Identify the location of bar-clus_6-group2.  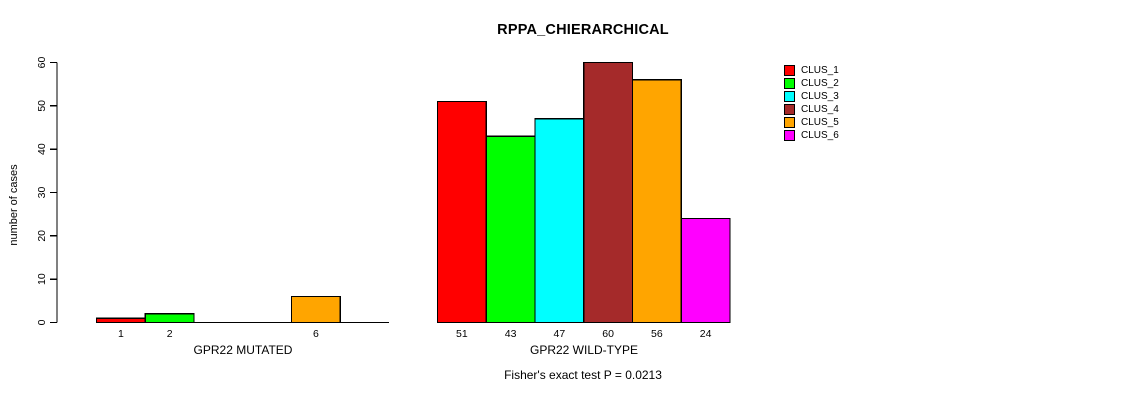
(705, 270).